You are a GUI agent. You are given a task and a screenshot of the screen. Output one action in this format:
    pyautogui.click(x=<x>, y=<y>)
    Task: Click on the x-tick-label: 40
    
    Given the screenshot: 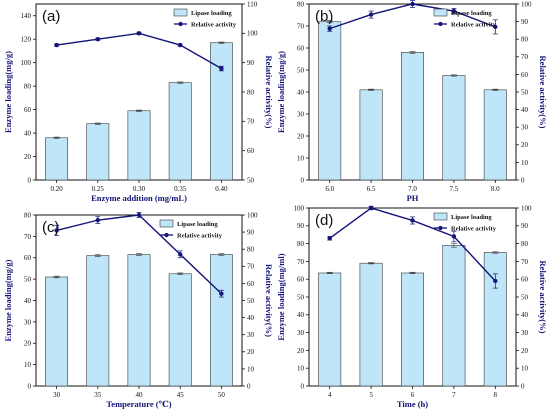 What is the action you would take?
    pyautogui.click(x=140, y=395)
    